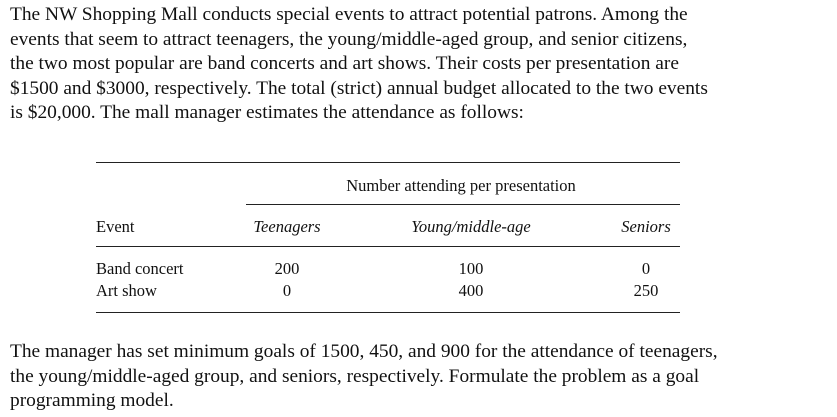  What do you see at coordinates (92, 400) in the screenshot?
I see `closing-line: programming model.` at bounding box center [92, 400].